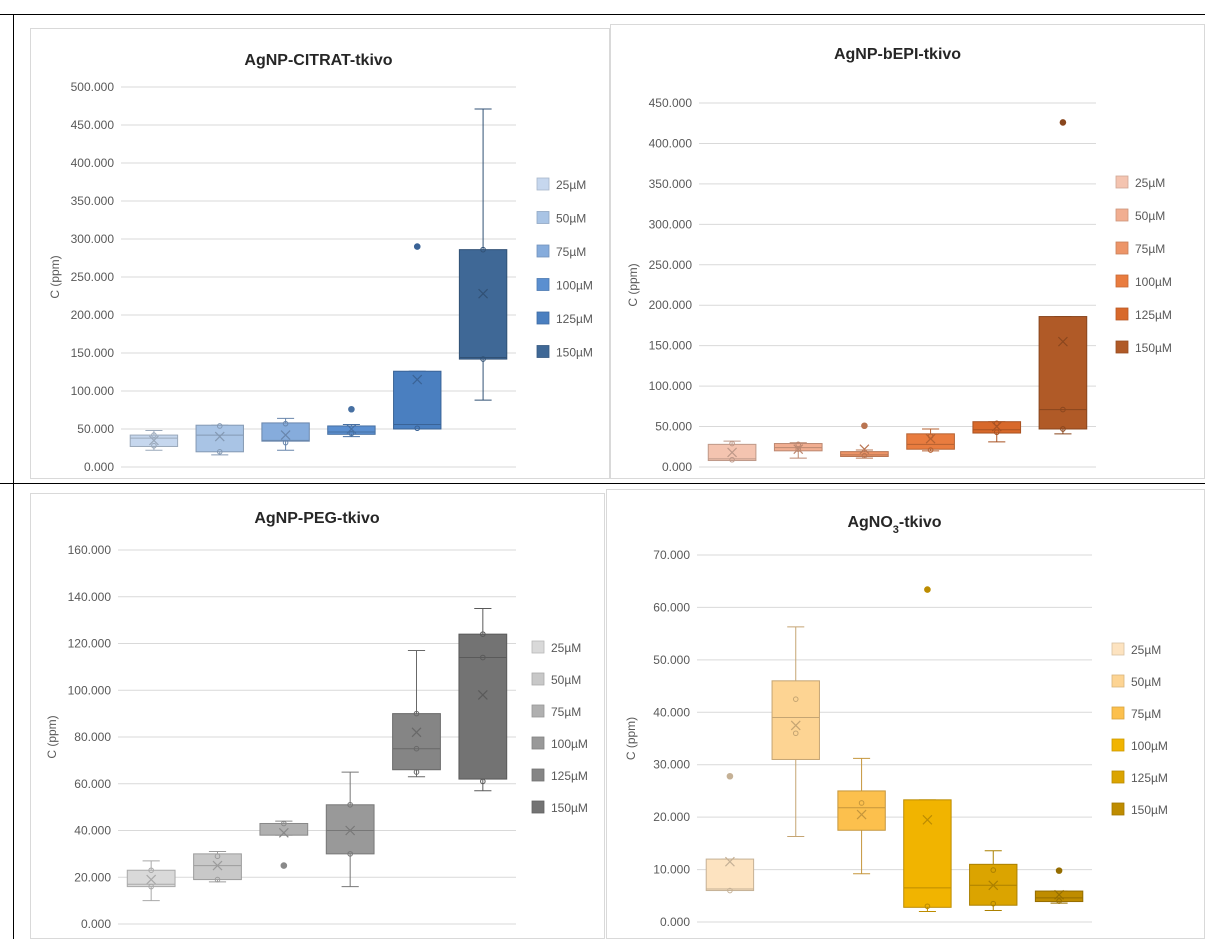  Describe the element at coordinates (318, 60) in the screenshot. I see `chart-title: AgNP-CITRAT-tkivo` at that location.